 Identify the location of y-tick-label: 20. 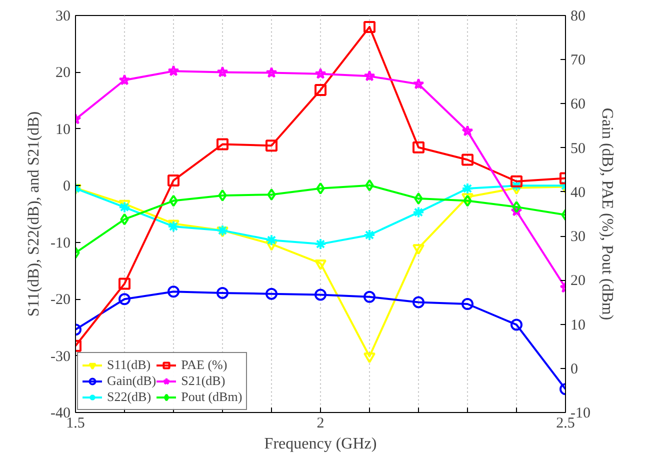
(63, 73).